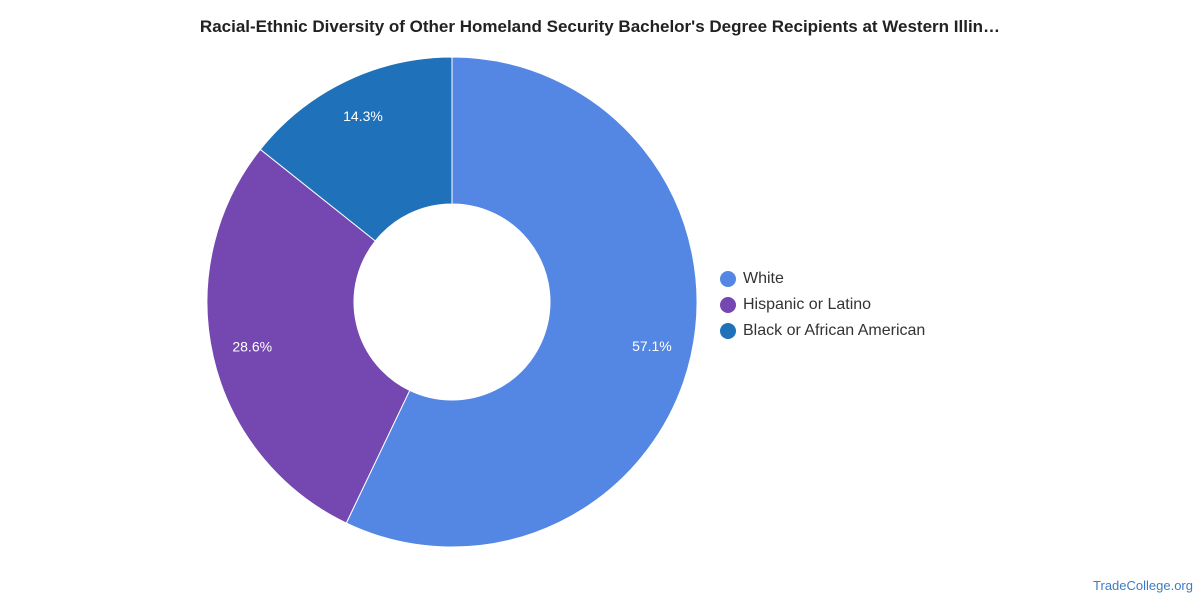  What do you see at coordinates (822, 279) in the screenshot?
I see `legend-item-white: White` at bounding box center [822, 279].